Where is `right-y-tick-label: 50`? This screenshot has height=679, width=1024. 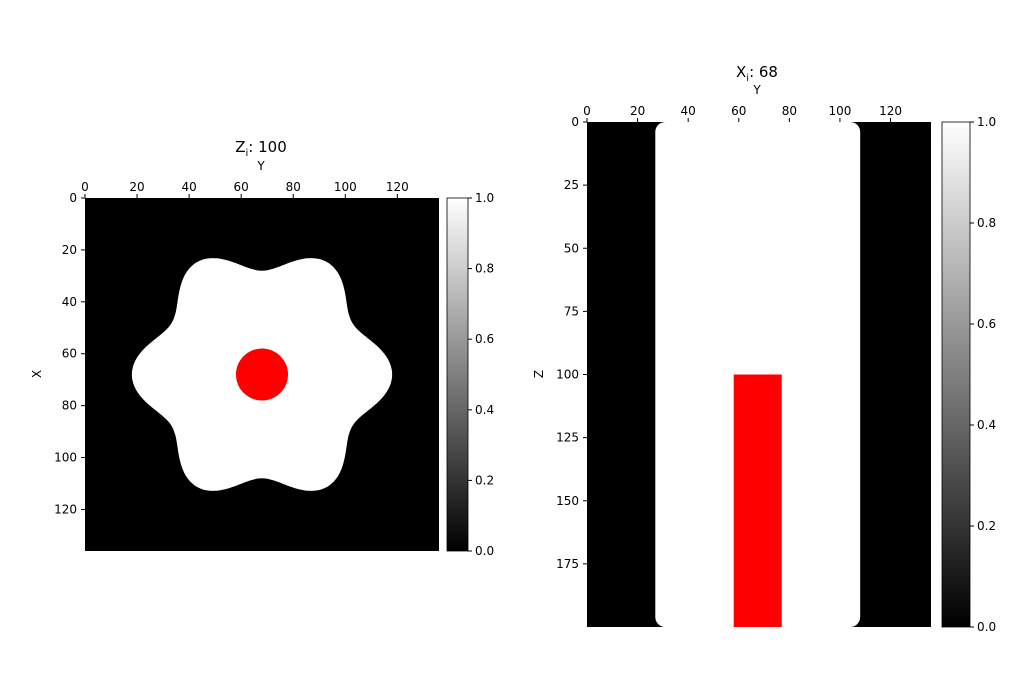 right-y-tick-label: 50 is located at coordinates (571, 248).